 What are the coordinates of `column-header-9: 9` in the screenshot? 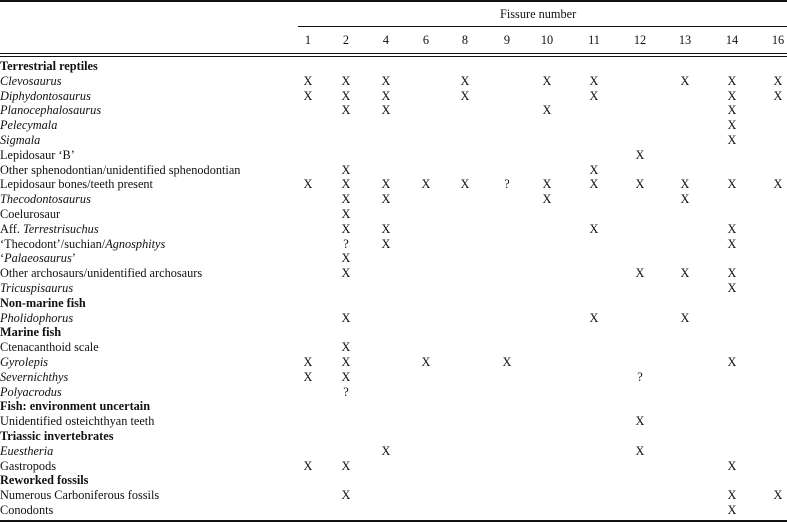 It's located at (507, 40).